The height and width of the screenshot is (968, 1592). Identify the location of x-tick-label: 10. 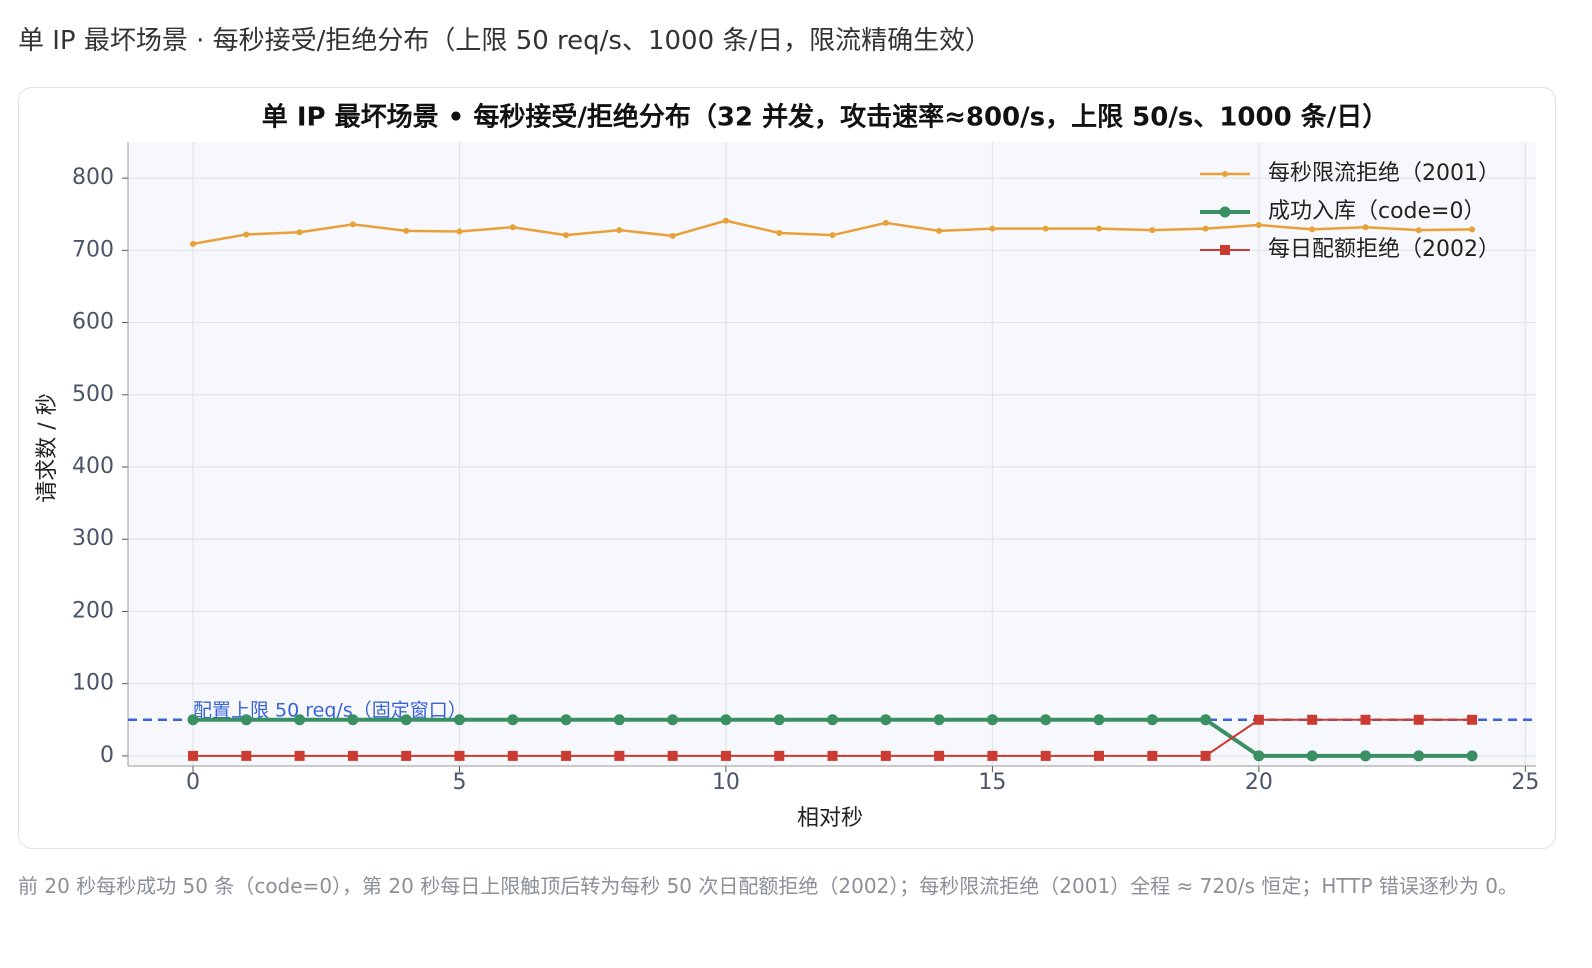
(726, 782).